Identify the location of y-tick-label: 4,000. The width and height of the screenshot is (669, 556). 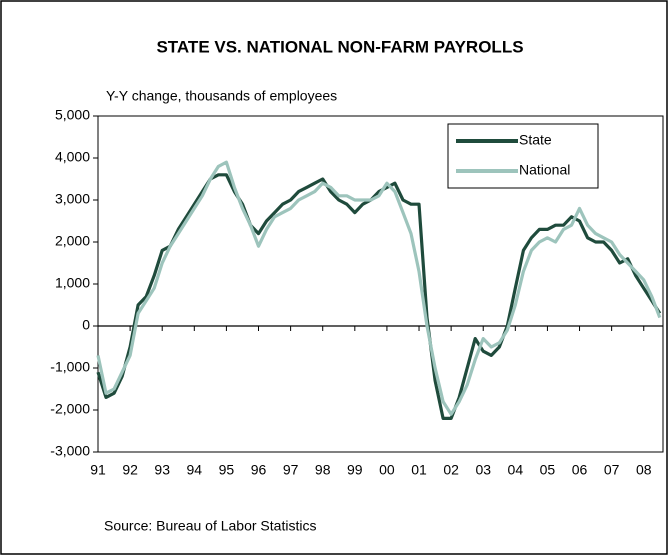
(72, 157).